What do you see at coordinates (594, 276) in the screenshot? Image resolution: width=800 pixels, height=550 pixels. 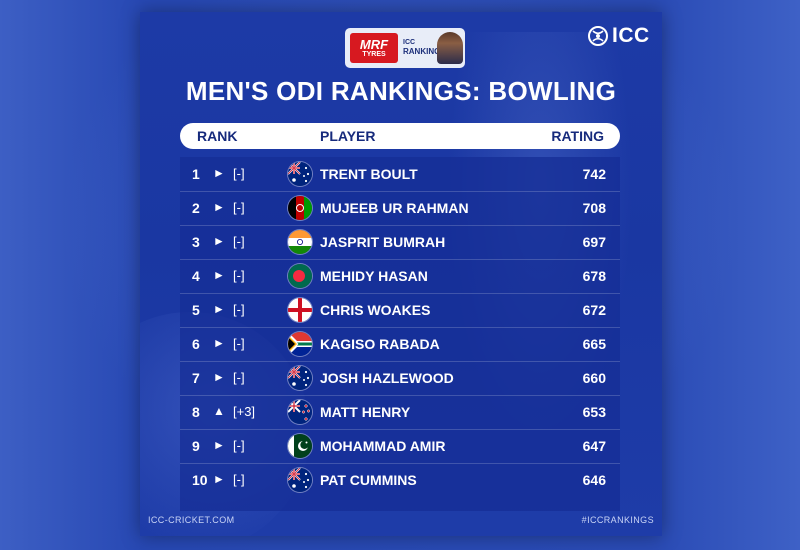 I see `player-rating: 678` at bounding box center [594, 276].